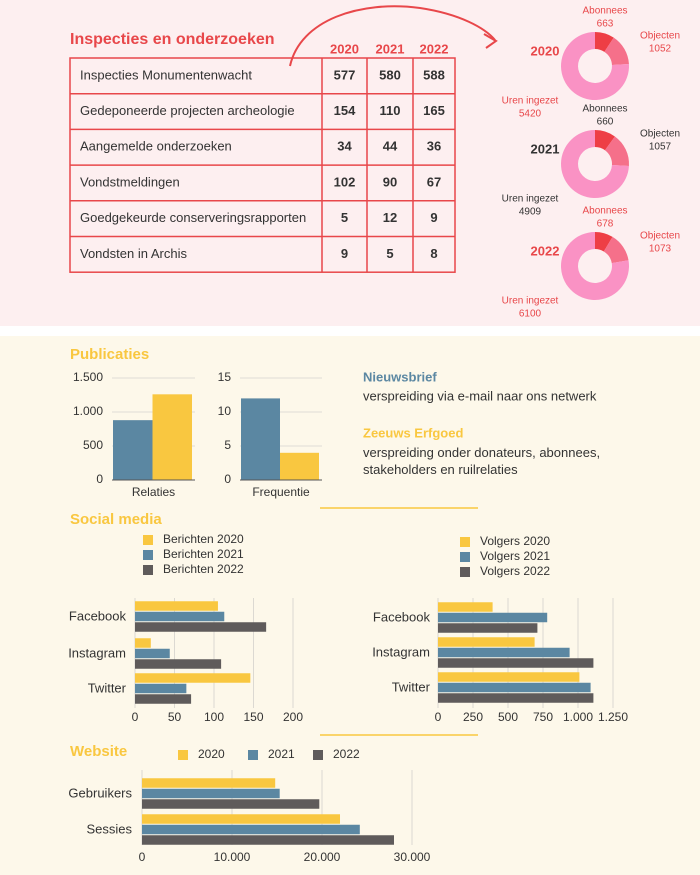 The image size is (700, 875). I want to click on table-number: 12, so click(390, 217).